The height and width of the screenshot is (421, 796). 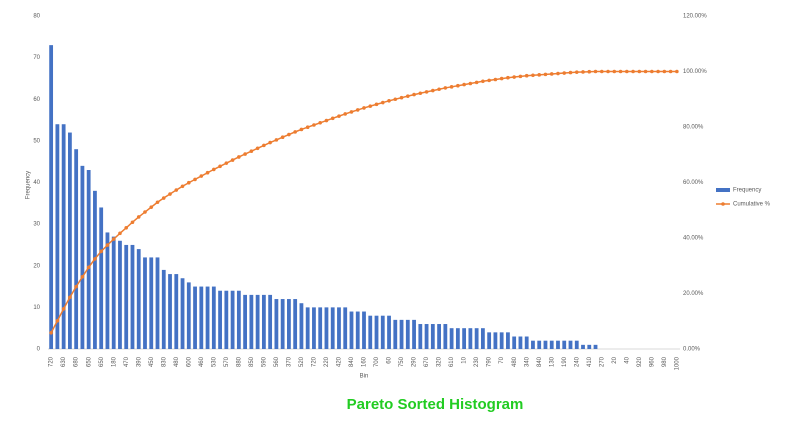 What do you see at coordinates (577, 361) in the screenshot?
I see `x-tick-label: 240` at bounding box center [577, 361].